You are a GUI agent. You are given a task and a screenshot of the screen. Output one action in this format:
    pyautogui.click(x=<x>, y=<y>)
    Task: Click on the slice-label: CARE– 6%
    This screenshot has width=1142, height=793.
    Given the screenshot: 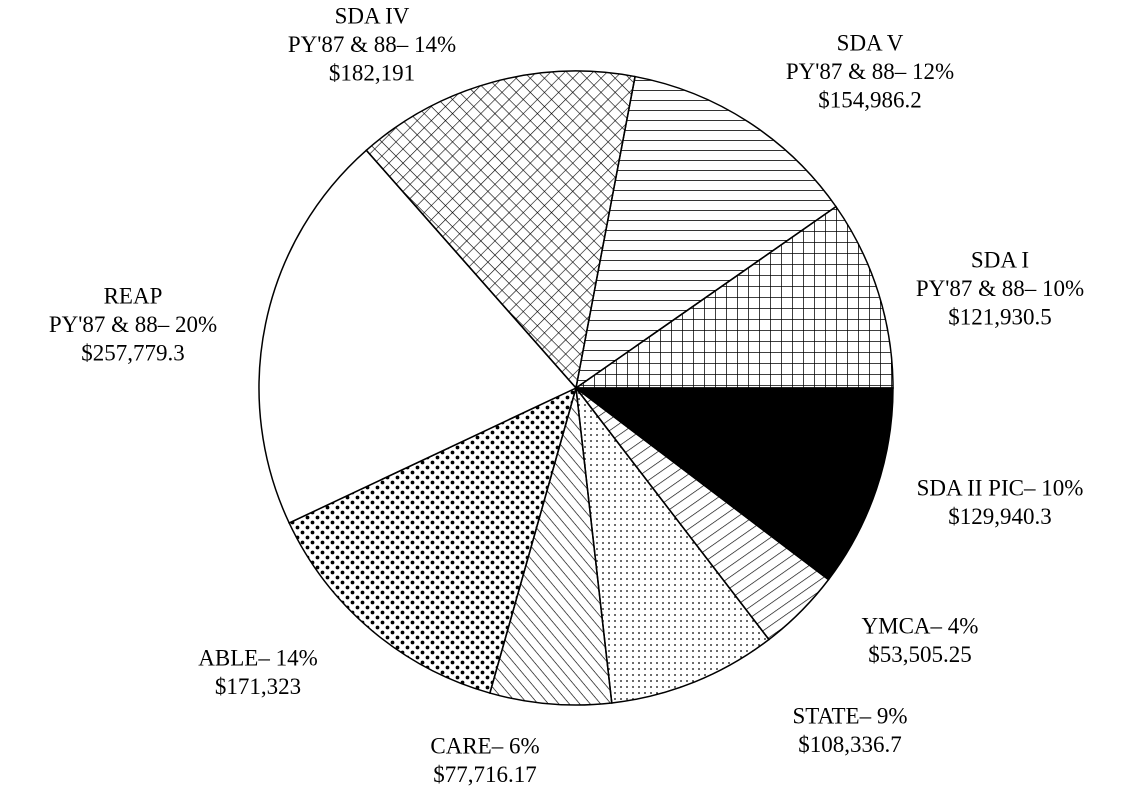 What is the action you would take?
    pyautogui.click(x=484, y=745)
    